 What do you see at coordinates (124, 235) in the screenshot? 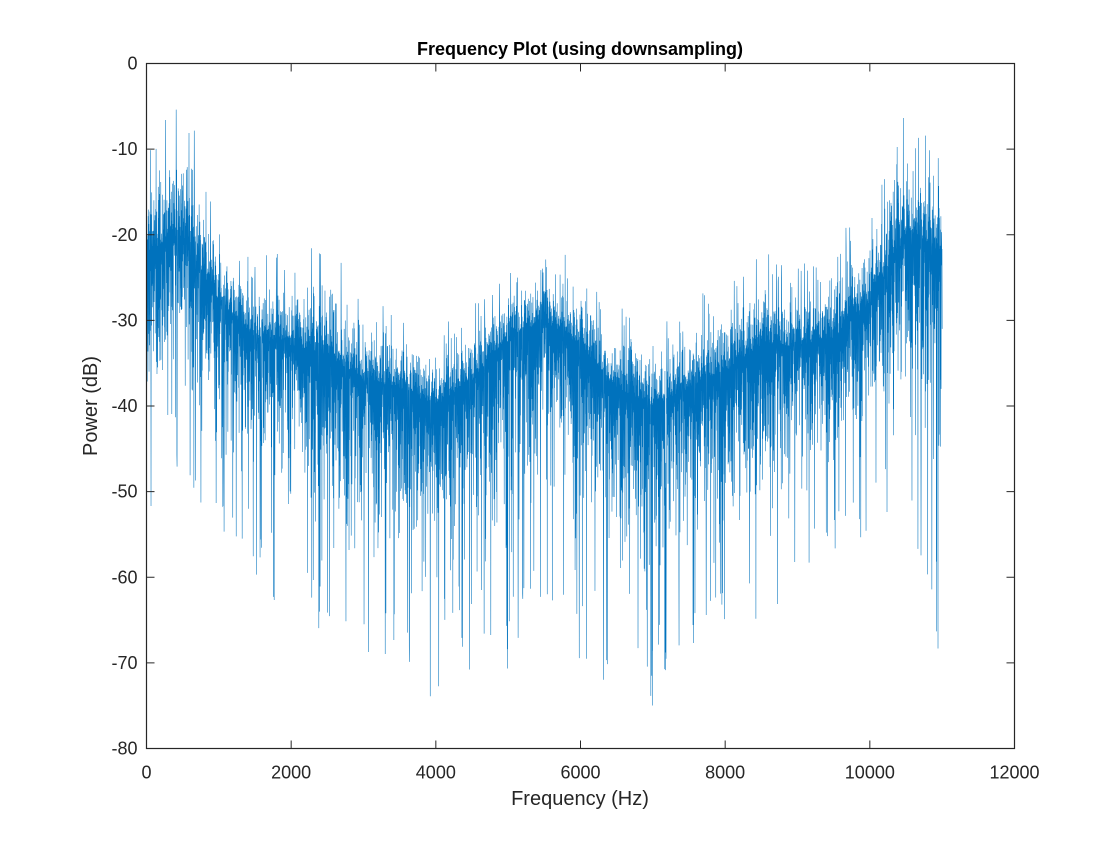
I see `y-tick-label: -20` at bounding box center [124, 235].